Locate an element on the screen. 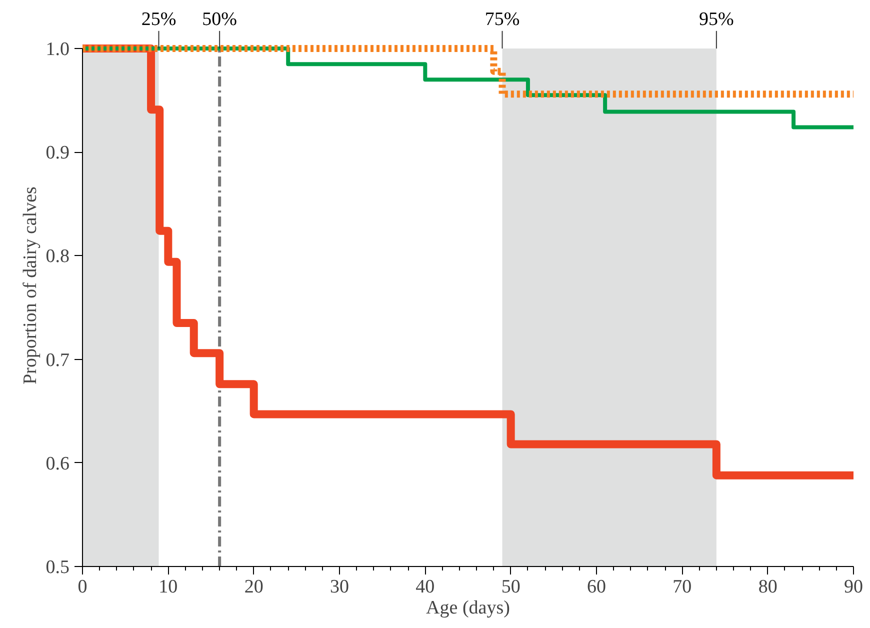  y-tick-label: 0.5 is located at coordinates (58, 567).